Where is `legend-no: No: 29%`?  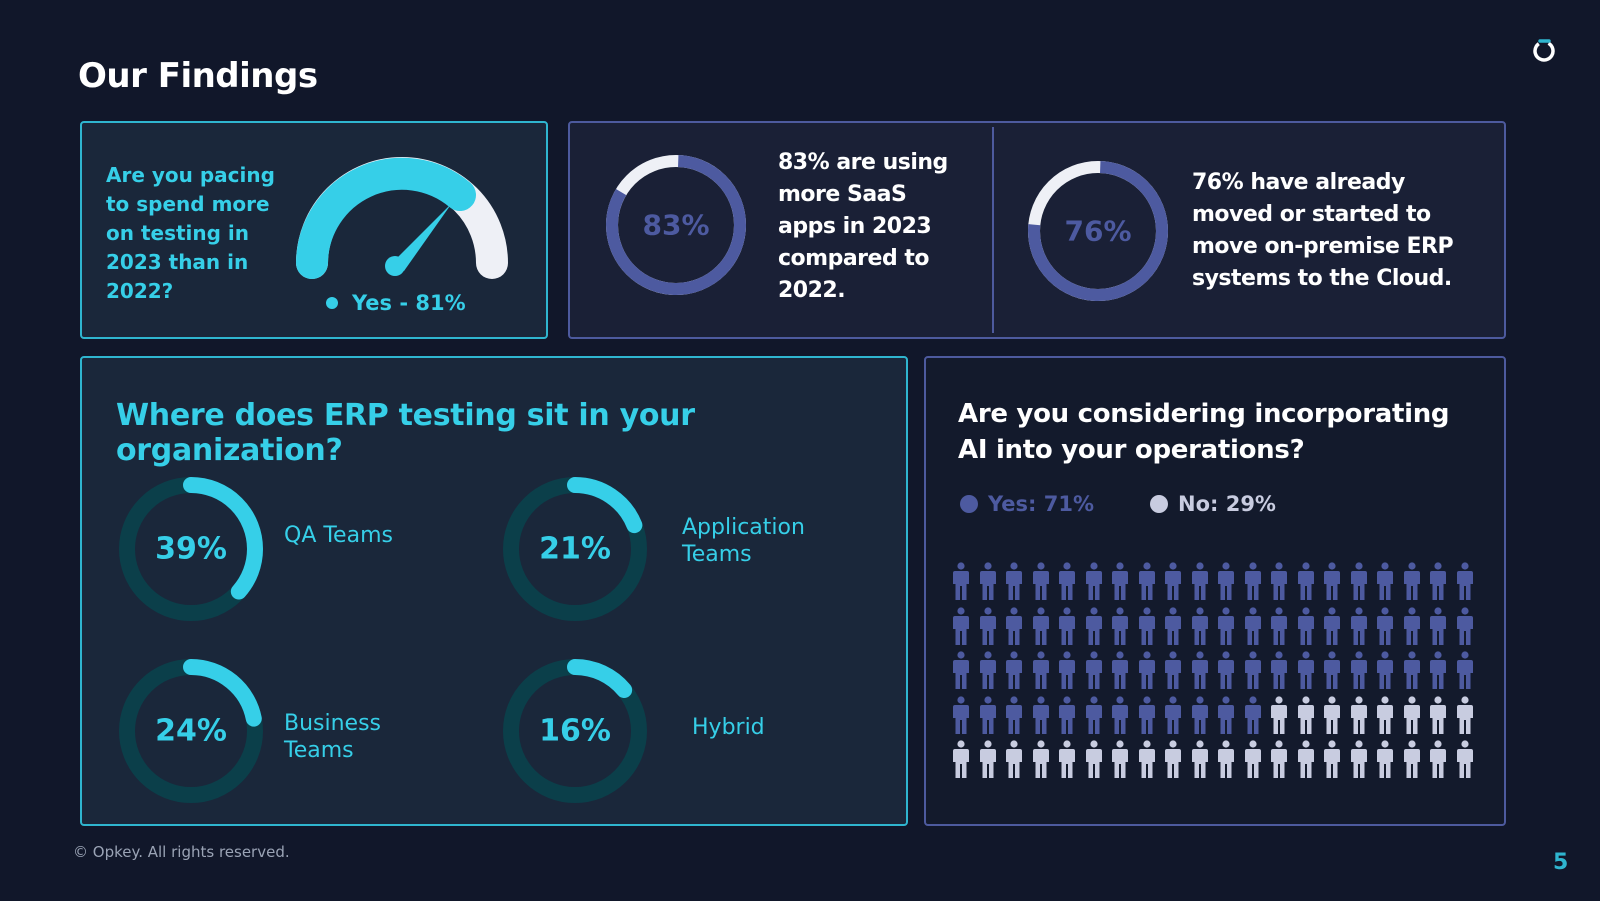
legend-no: No: 29% is located at coordinates (1213, 504).